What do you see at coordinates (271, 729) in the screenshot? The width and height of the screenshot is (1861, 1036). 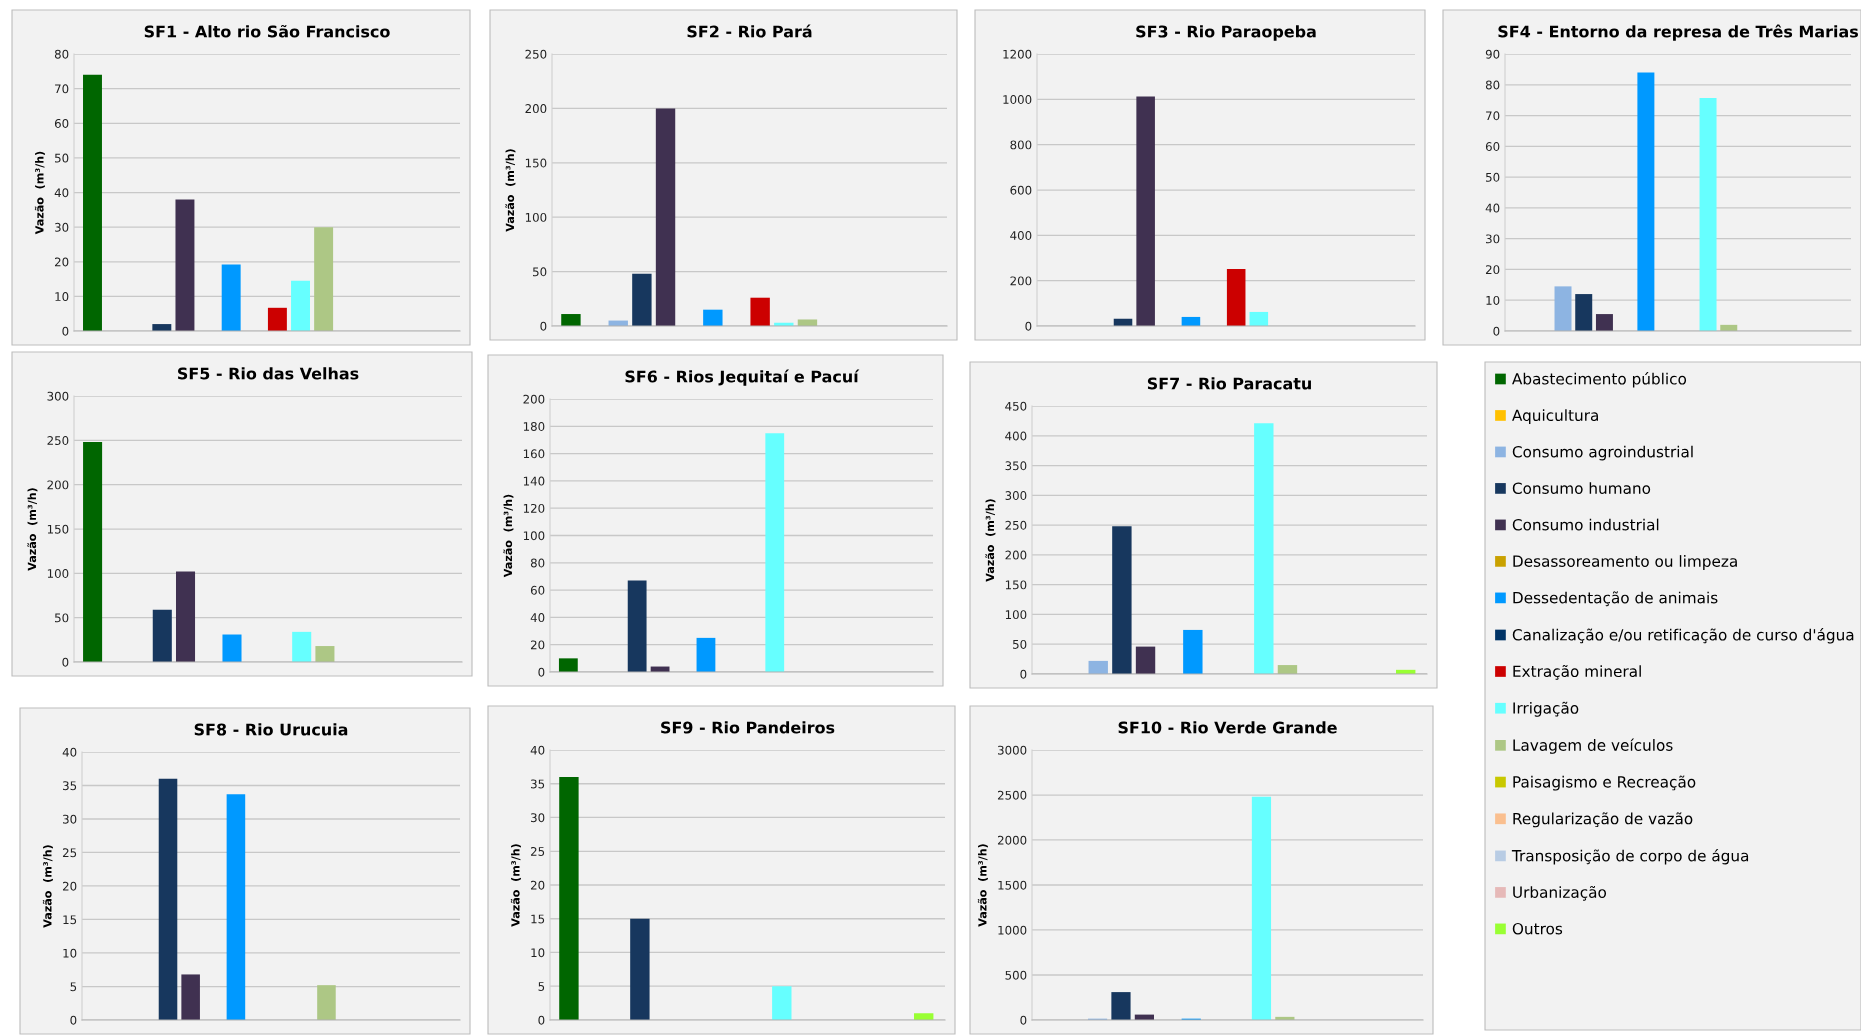 I see `chart-title: SF8 - Rio Urucuia` at bounding box center [271, 729].